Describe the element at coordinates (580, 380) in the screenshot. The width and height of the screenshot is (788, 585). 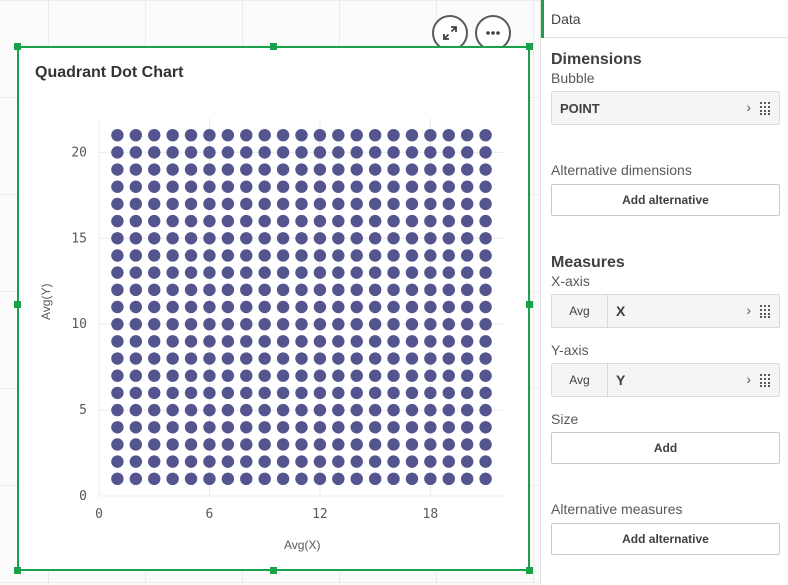
I see `aggregation-y: Avg` at that location.